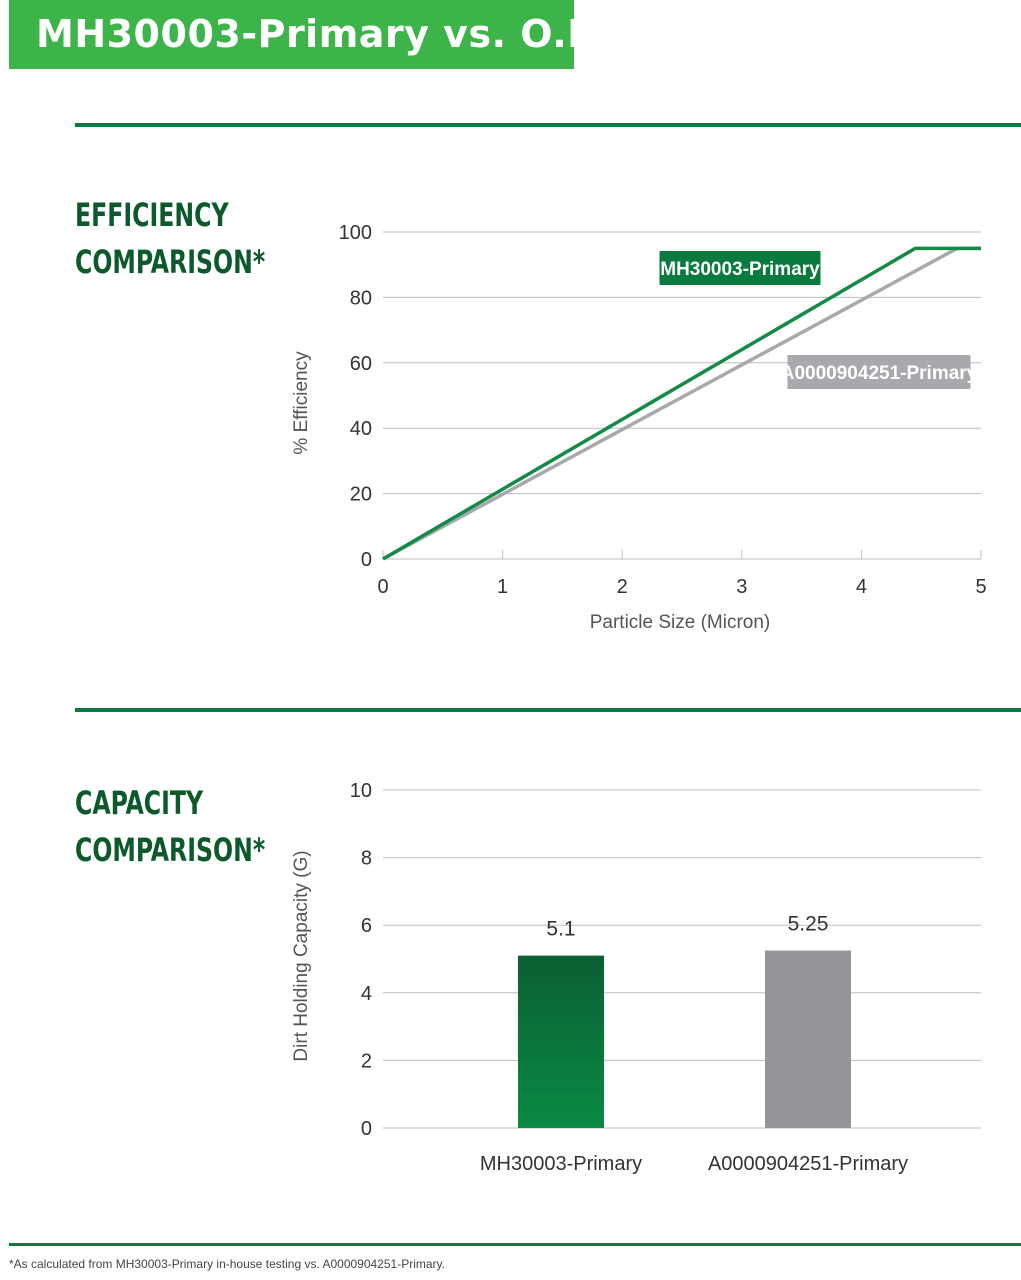 Image resolution: width=1021 pixels, height=1280 pixels. Describe the element at coordinates (561, 1164) in the screenshot. I see `x-category-label: MH30003-Primary` at that location.